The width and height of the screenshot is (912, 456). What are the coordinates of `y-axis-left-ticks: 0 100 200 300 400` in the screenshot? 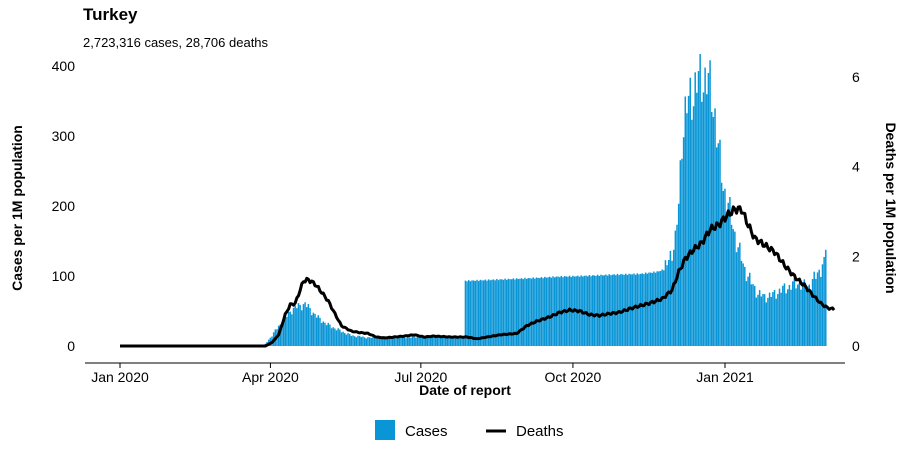 It's located at (64, 206).